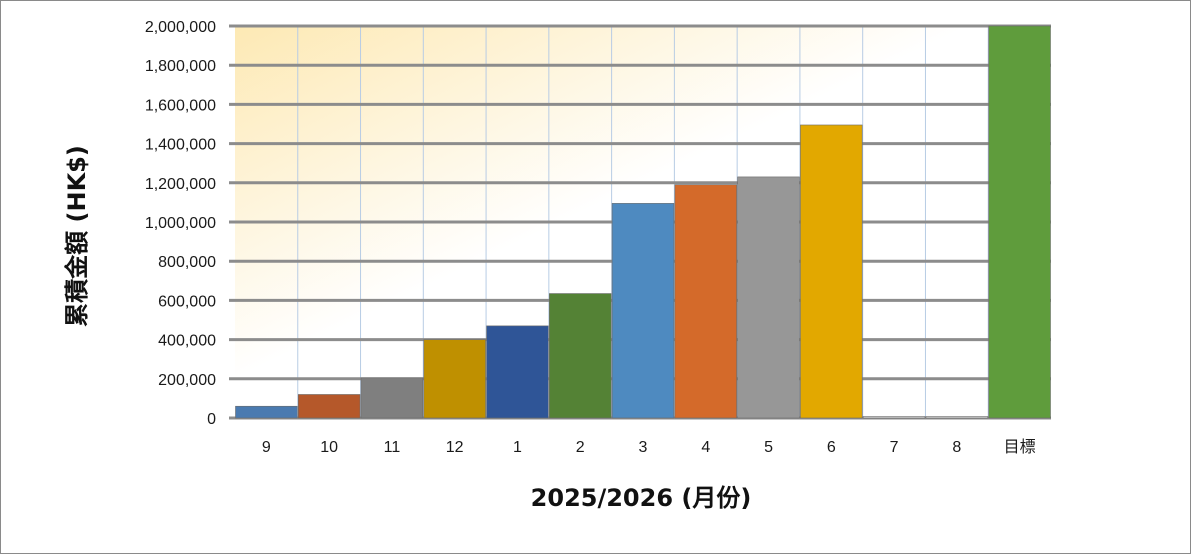  What do you see at coordinates (180, 27) in the screenshot?
I see `y-tick-label: 2,000,000` at bounding box center [180, 27].